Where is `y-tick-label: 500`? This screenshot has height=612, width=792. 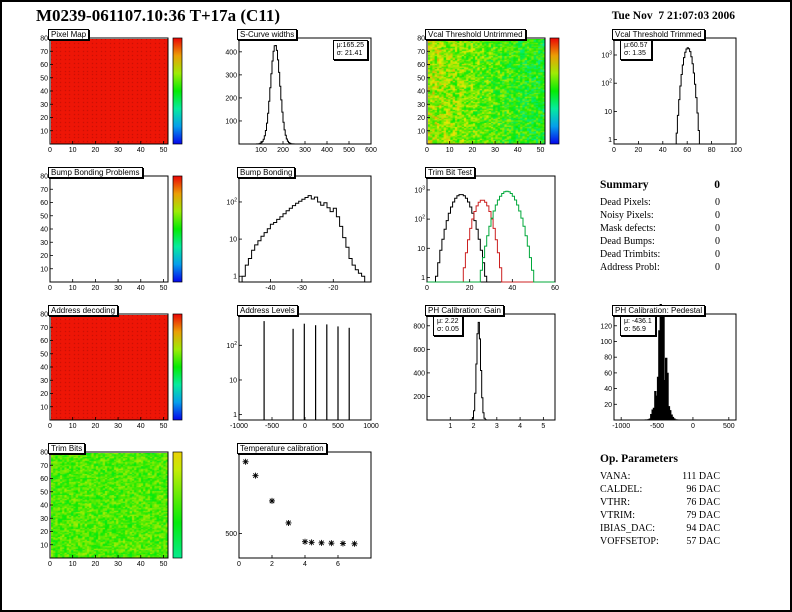
y-tick-label: 500 is located at coordinates (231, 534).